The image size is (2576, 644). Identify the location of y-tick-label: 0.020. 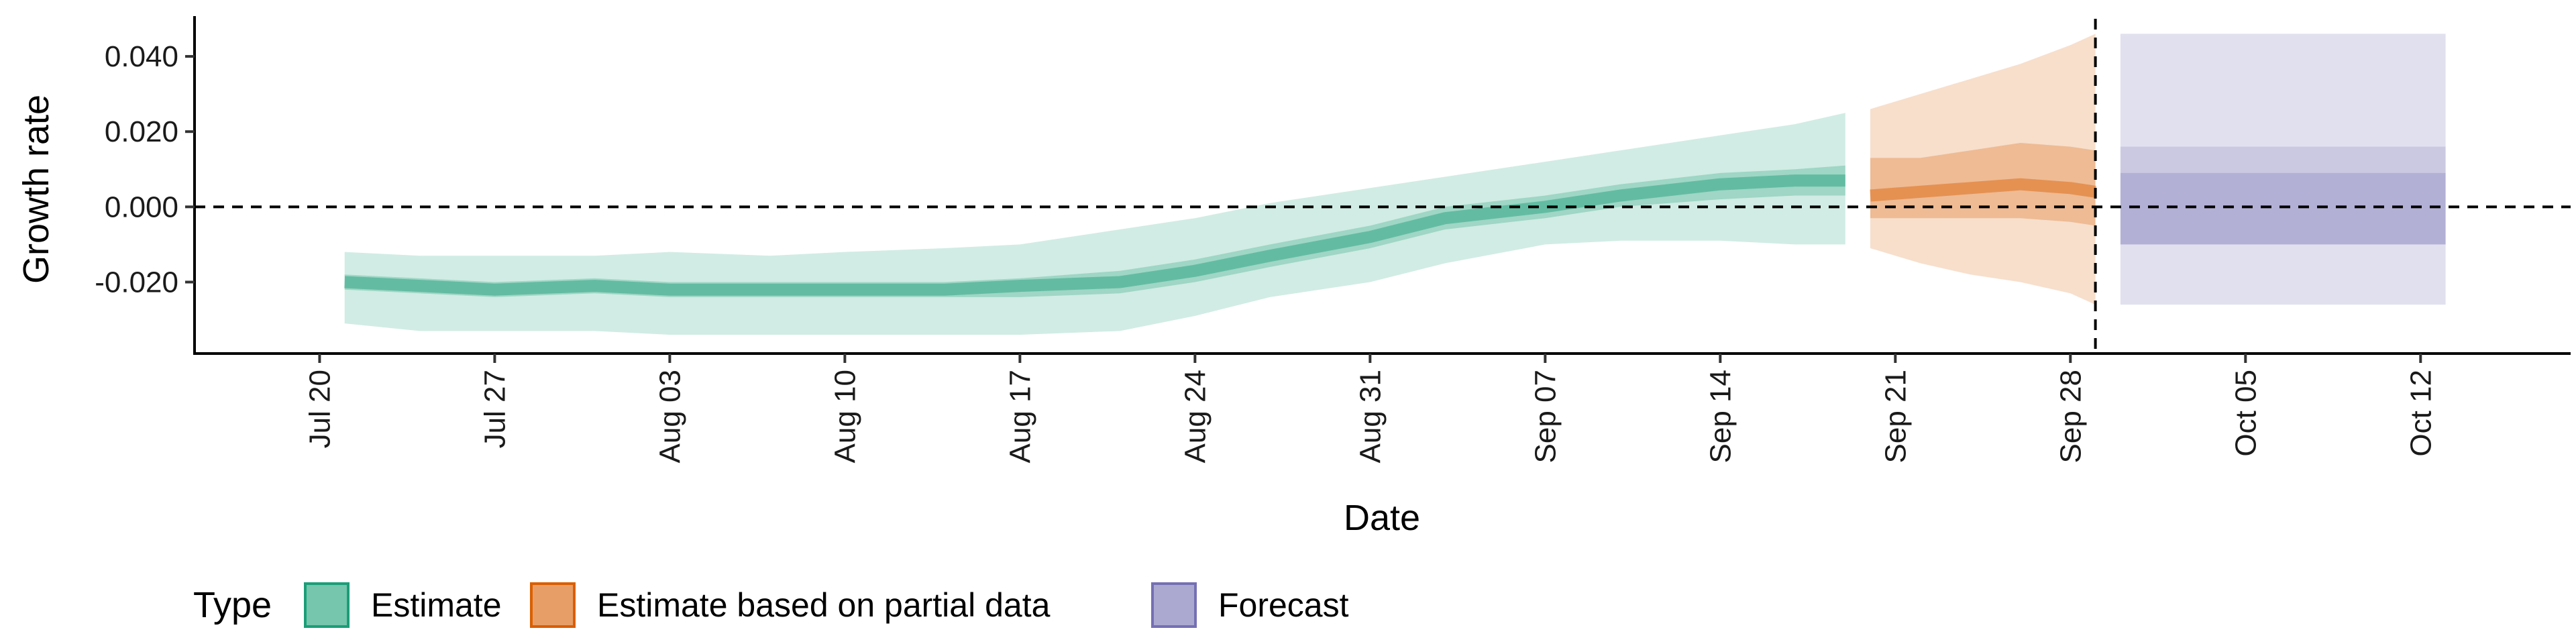
(141, 131).